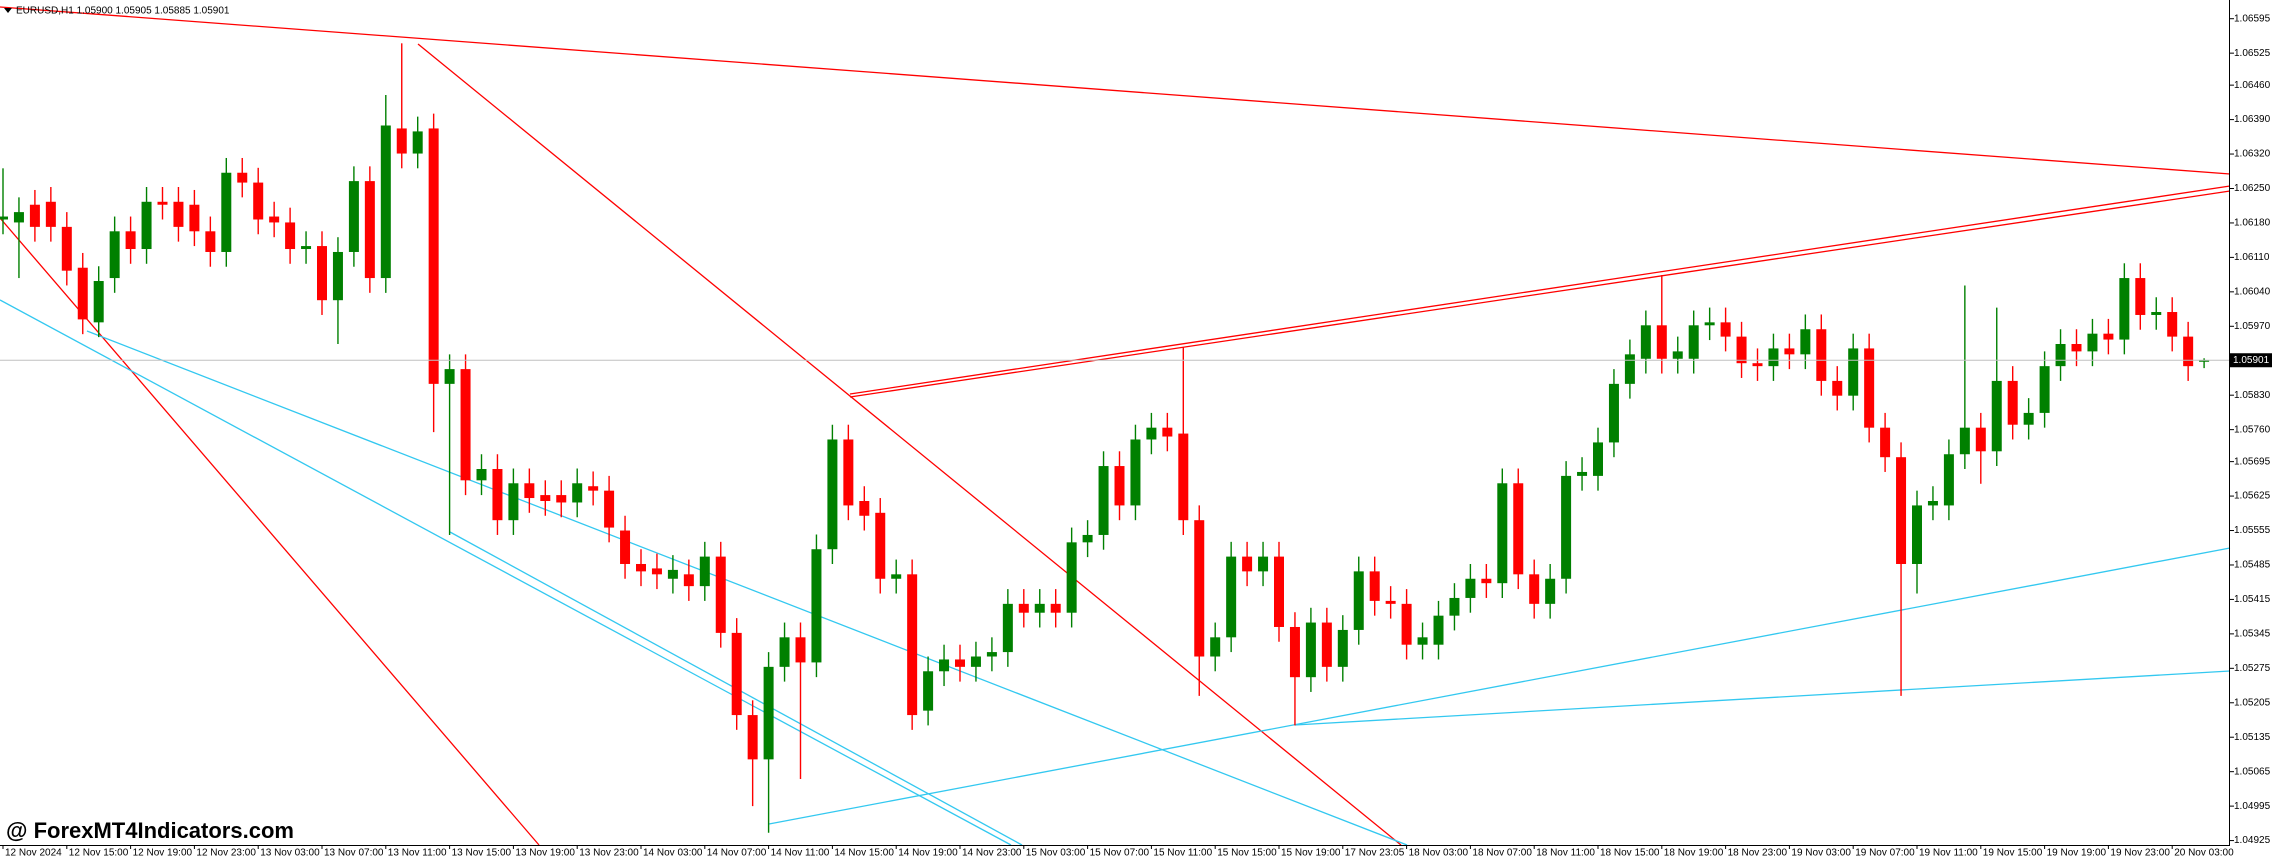 The image size is (2273, 861). I want to click on y-tick-label: 1.06250, so click(2252, 188).